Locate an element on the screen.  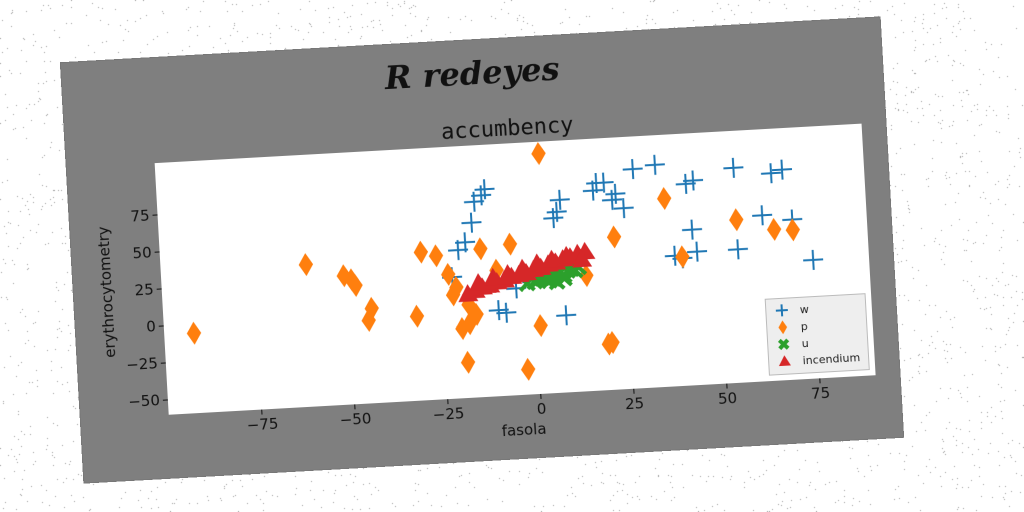
series-incendium is located at coordinates (527, 272).